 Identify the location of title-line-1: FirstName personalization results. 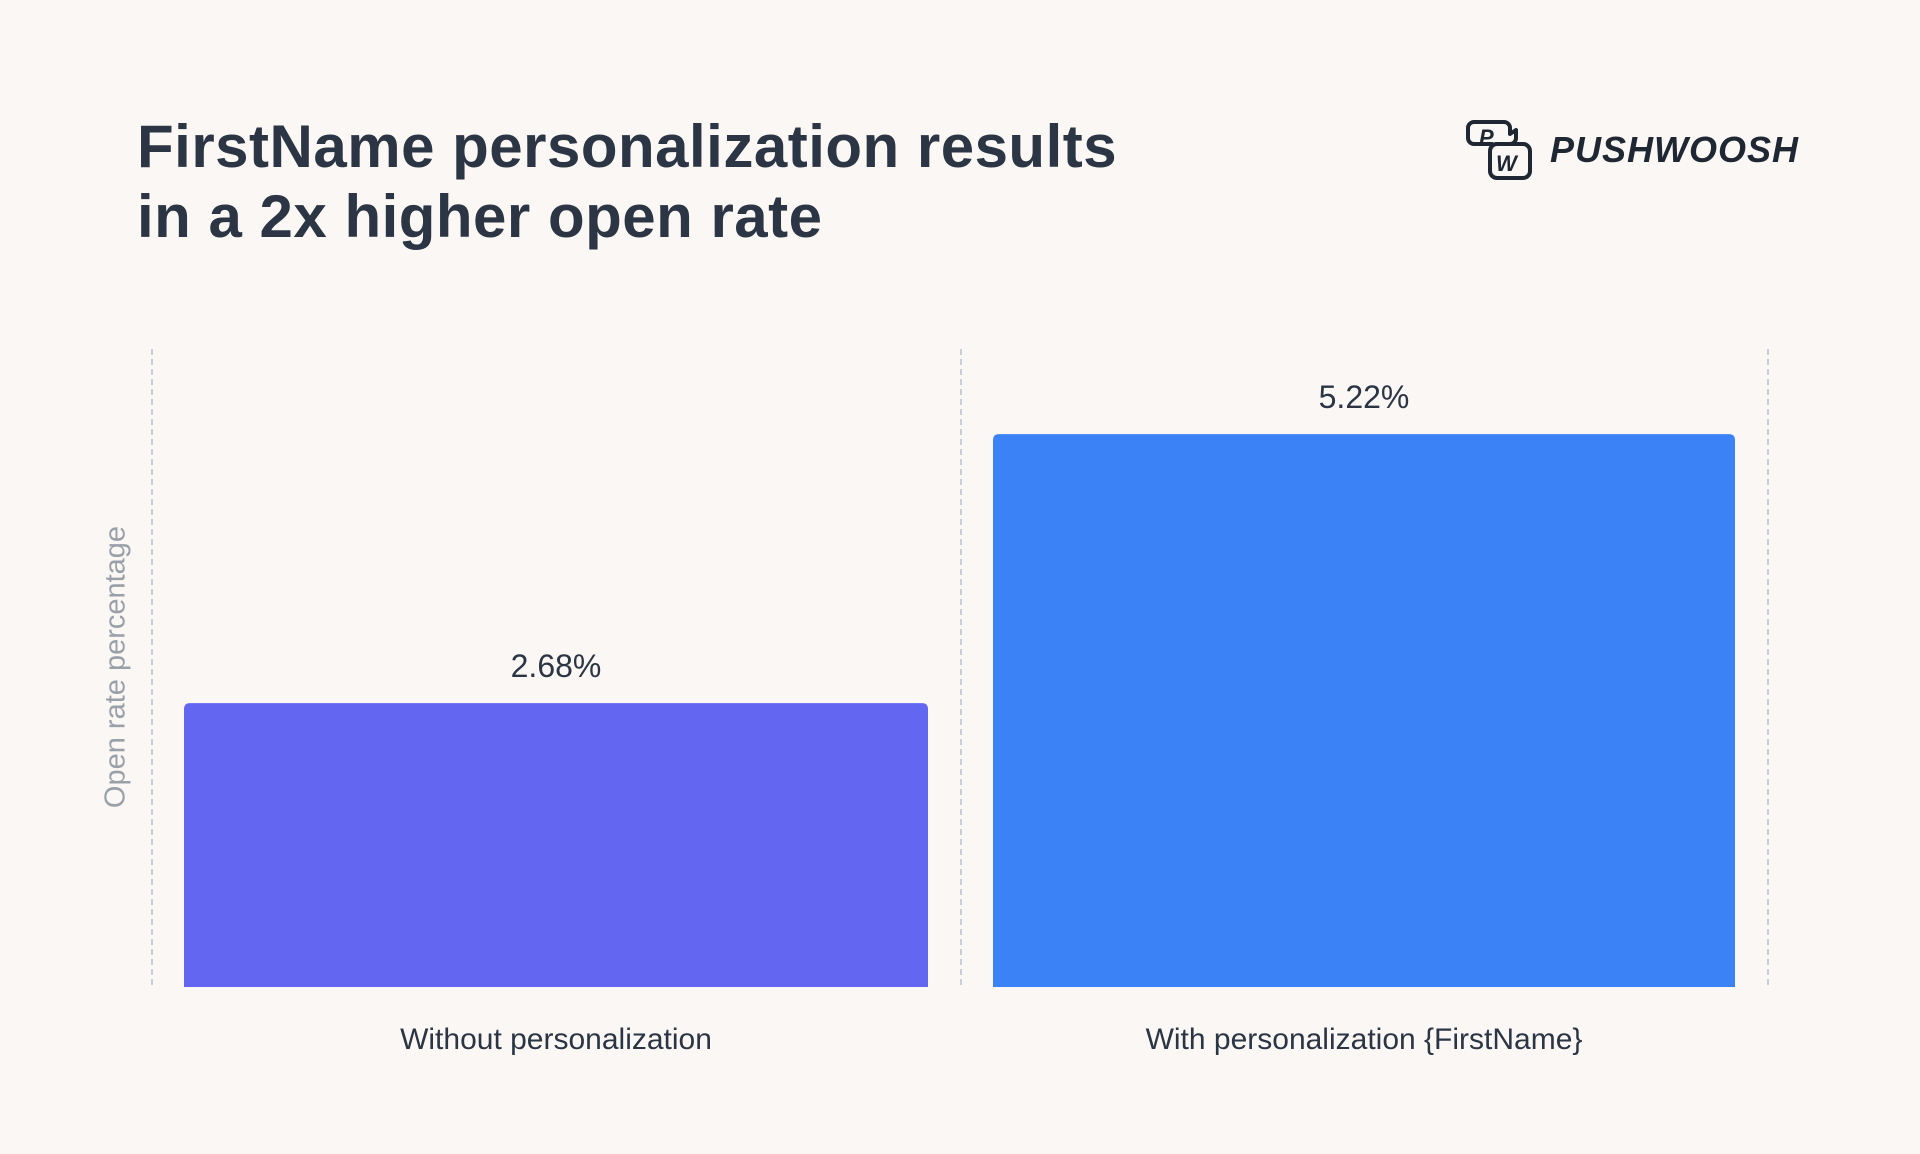
(627, 146).